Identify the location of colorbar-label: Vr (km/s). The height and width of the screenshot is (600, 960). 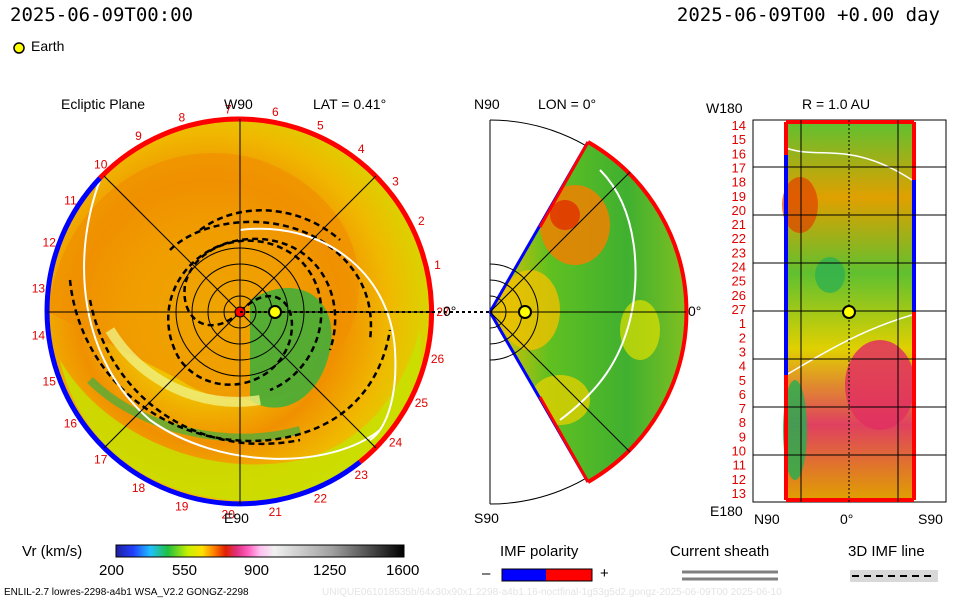
(52, 551).